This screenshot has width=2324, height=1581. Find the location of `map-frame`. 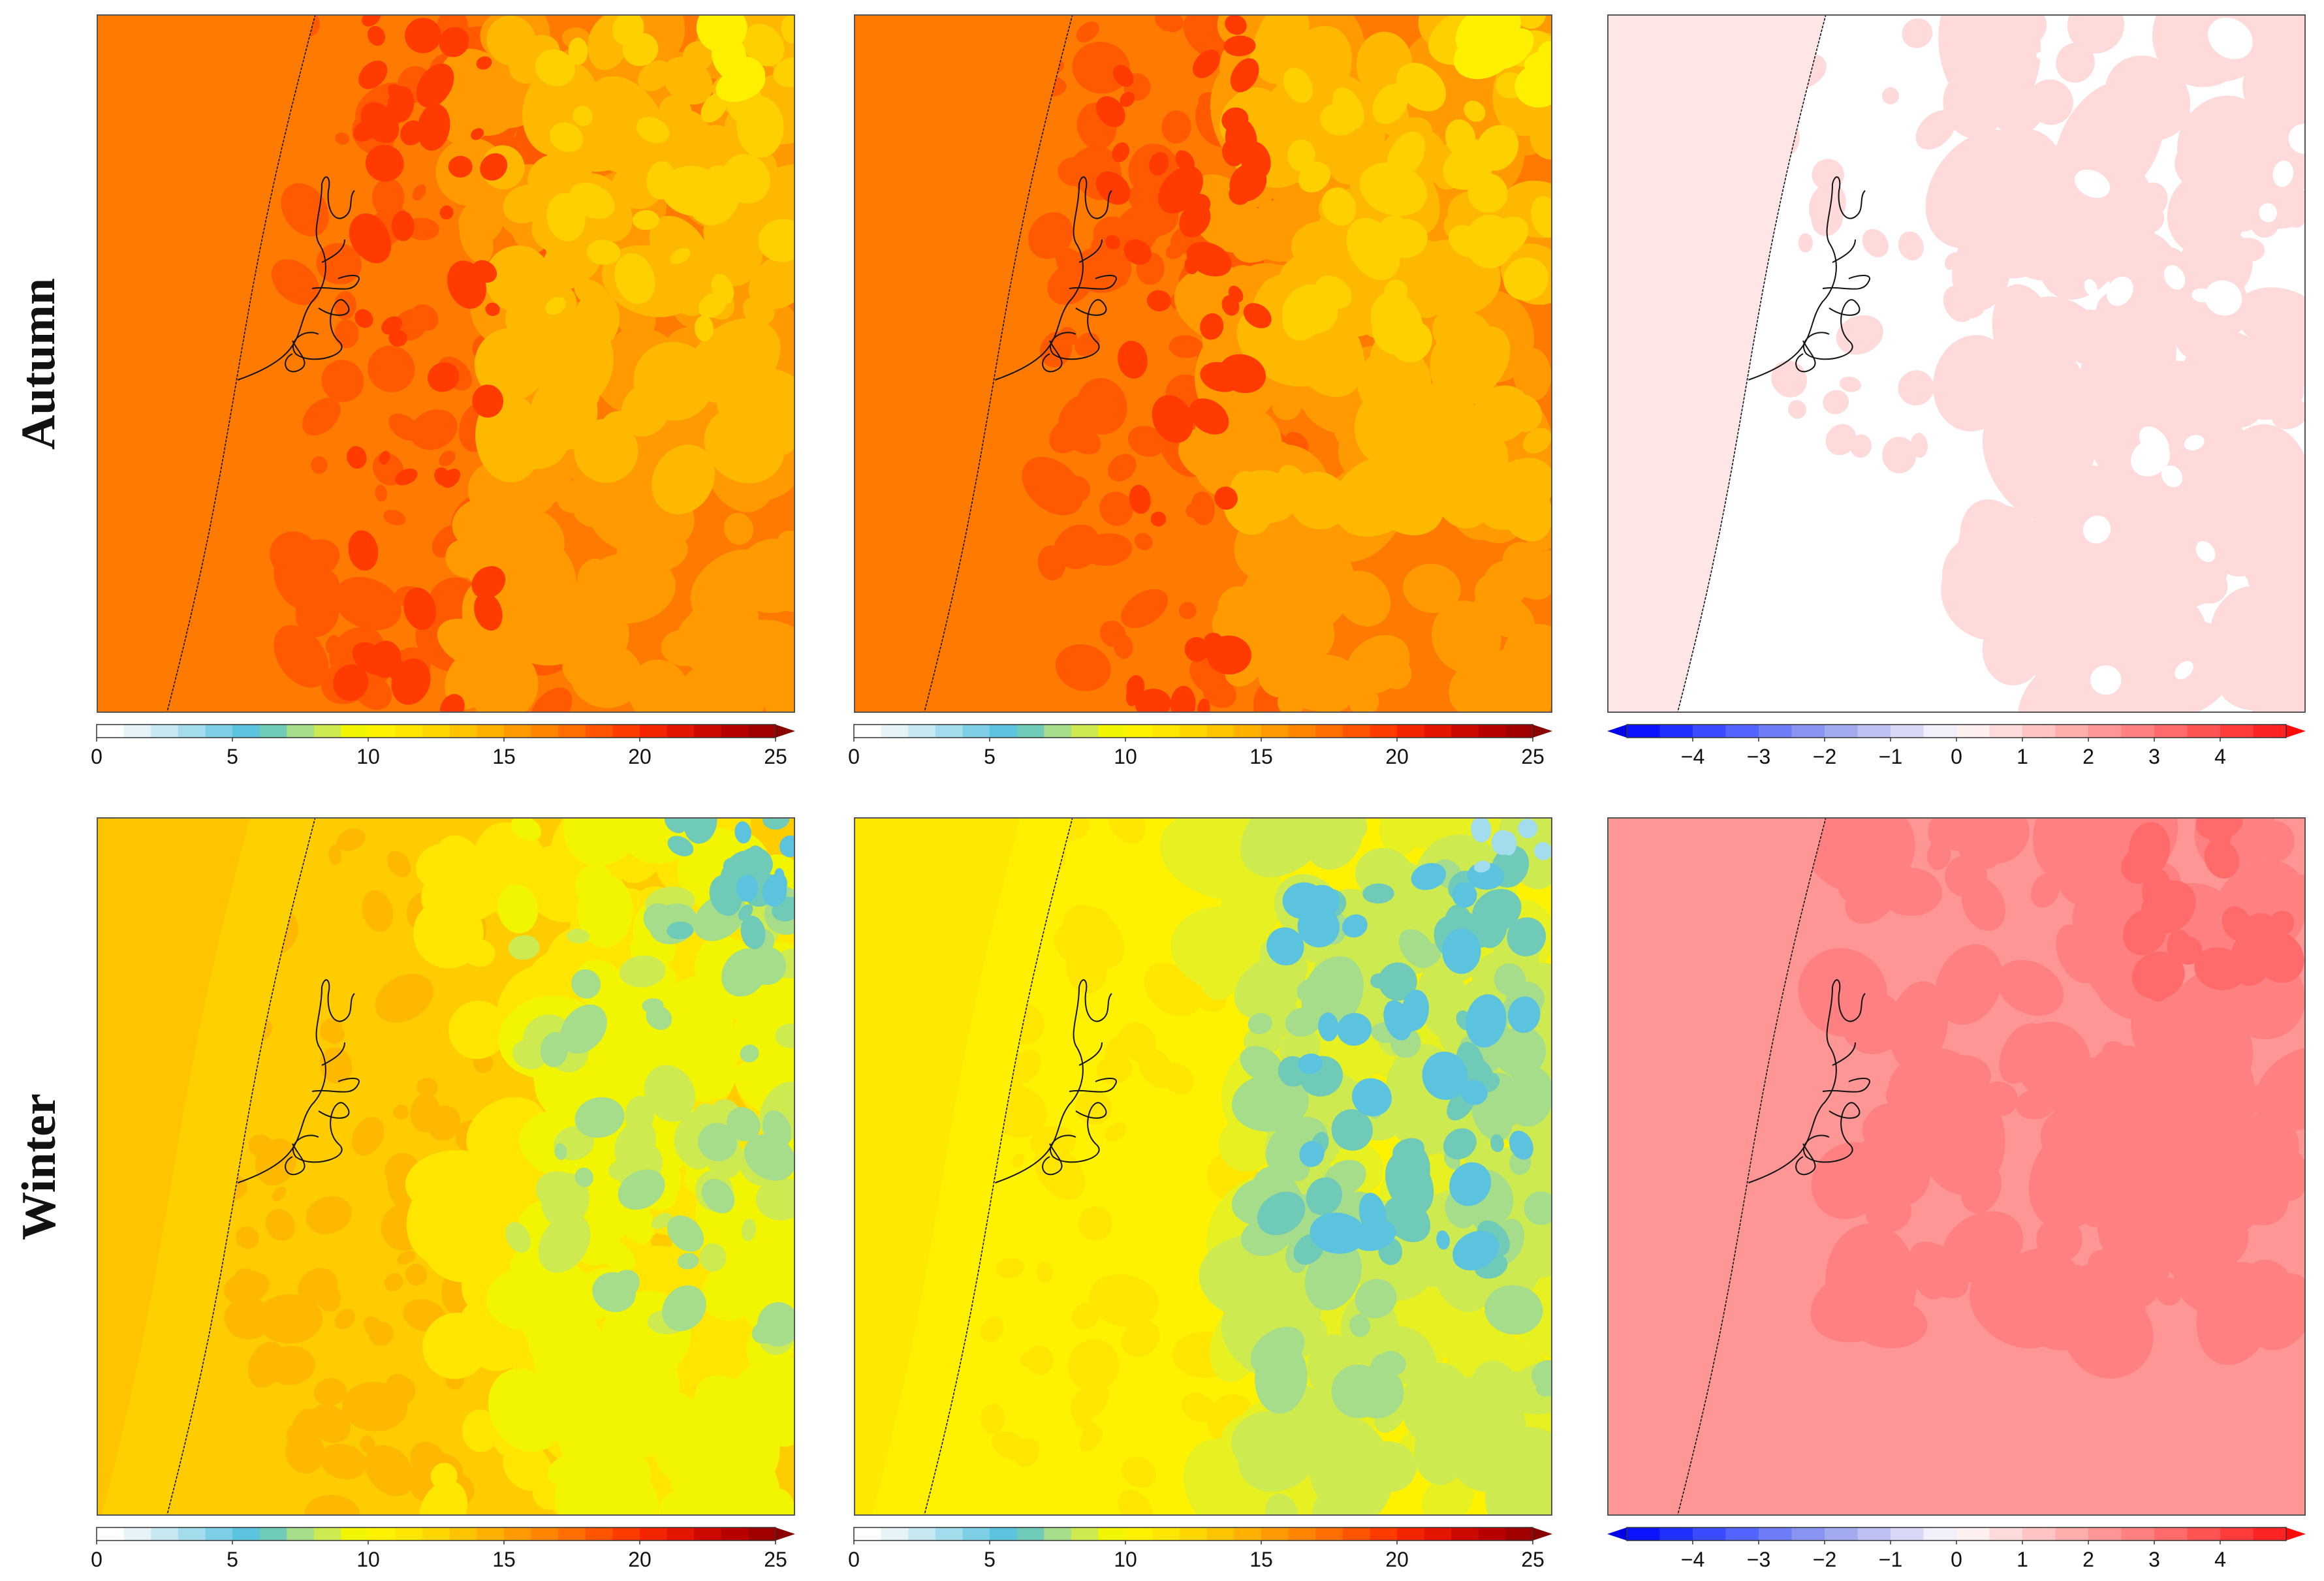

map-frame is located at coordinates (1956, 1166).